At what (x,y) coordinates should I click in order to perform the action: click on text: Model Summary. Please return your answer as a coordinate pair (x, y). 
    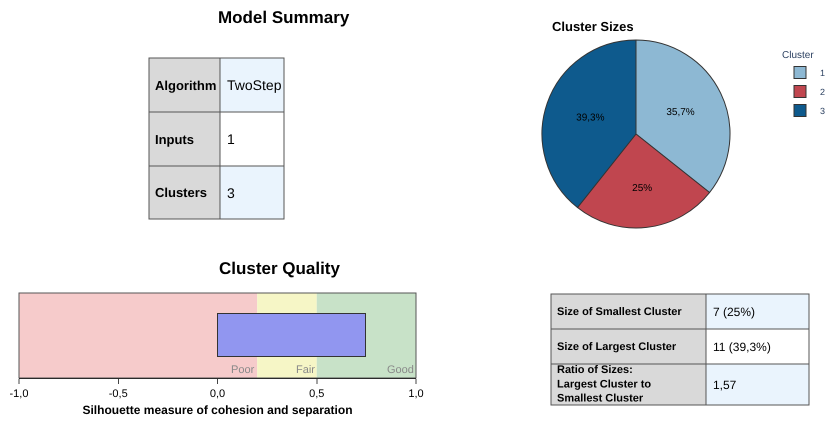
    Looking at the image, I should click on (284, 17).